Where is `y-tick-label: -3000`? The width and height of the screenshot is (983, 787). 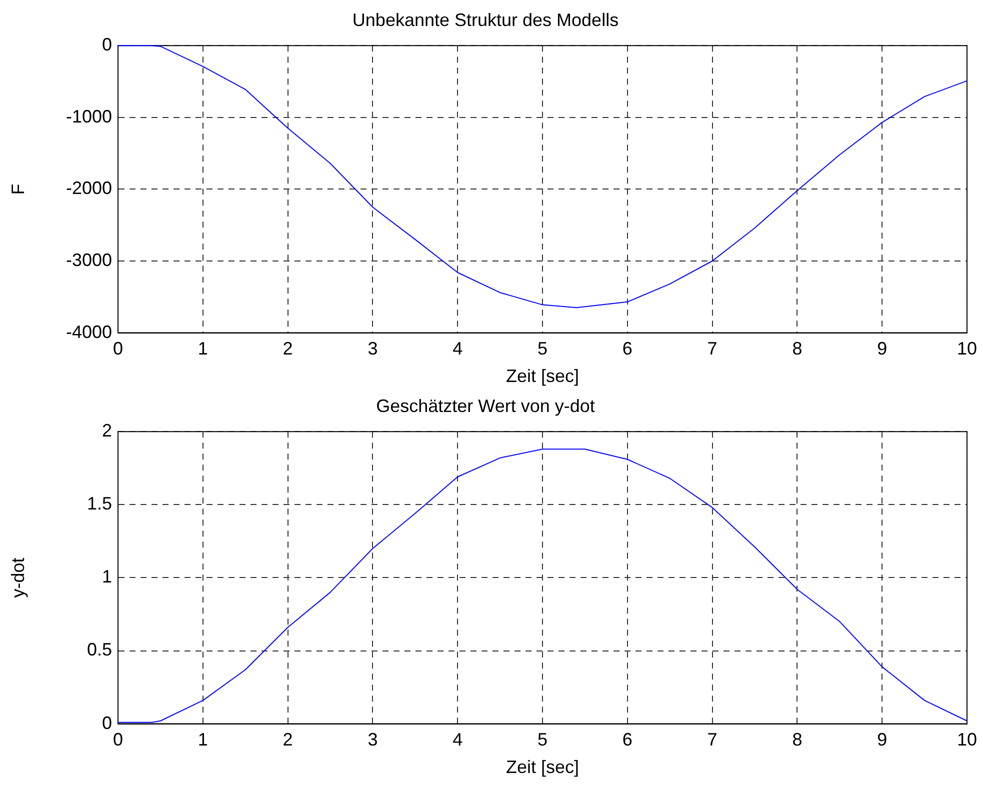
y-tick-label: -3000 is located at coordinates (89, 260).